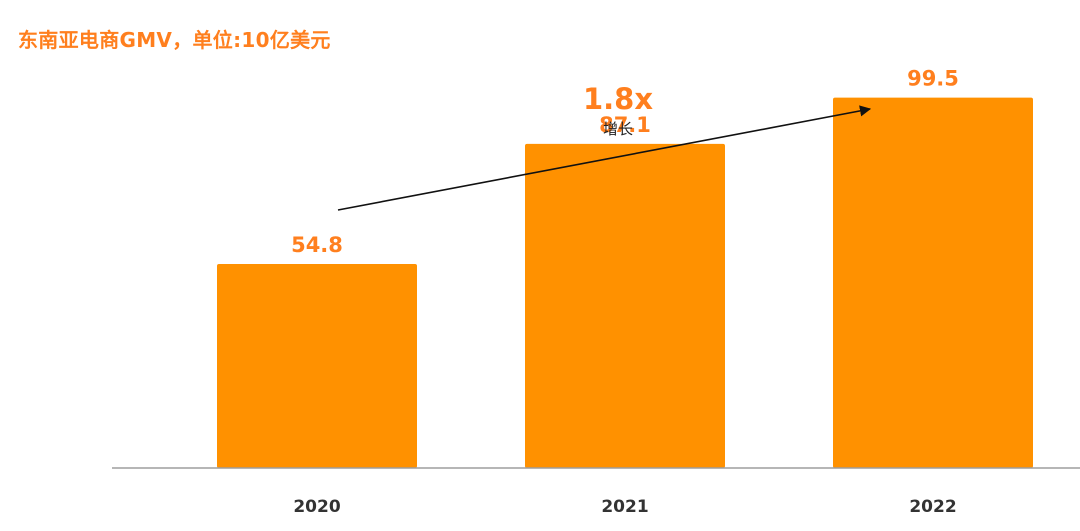  Describe the element at coordinates (316, 507) in the screenshot. I see `x-tick-label-2020: 2020` at that location.